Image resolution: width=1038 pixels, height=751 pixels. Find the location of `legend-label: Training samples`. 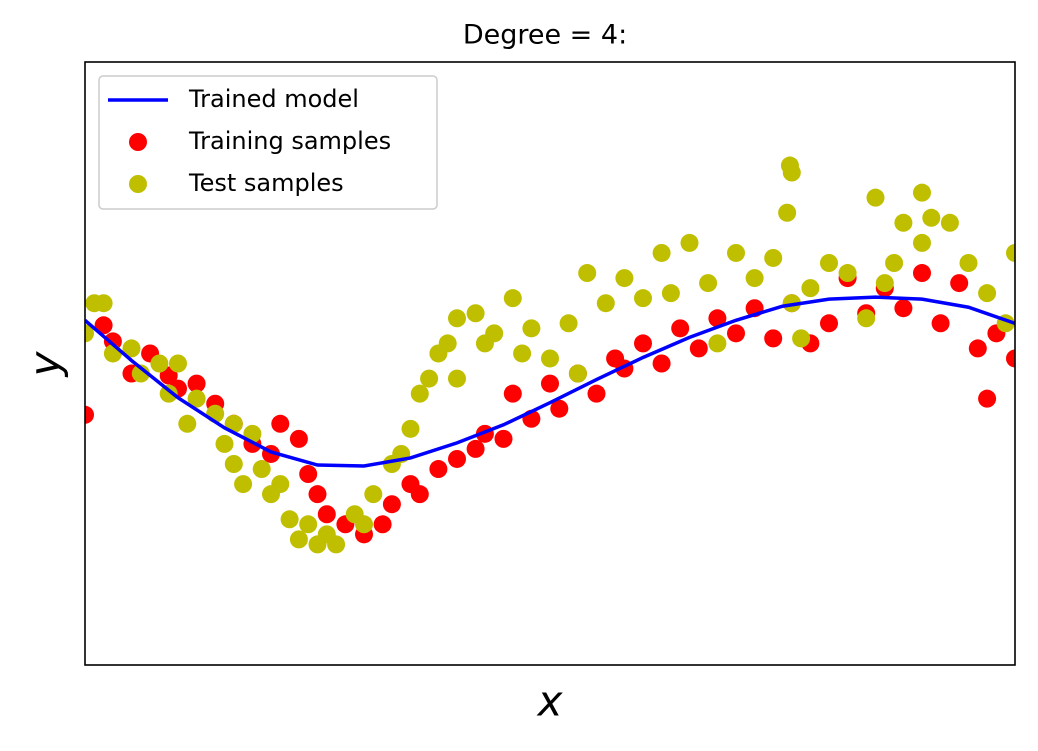

legend-label: Training samples is located at coordinates (289, 141).